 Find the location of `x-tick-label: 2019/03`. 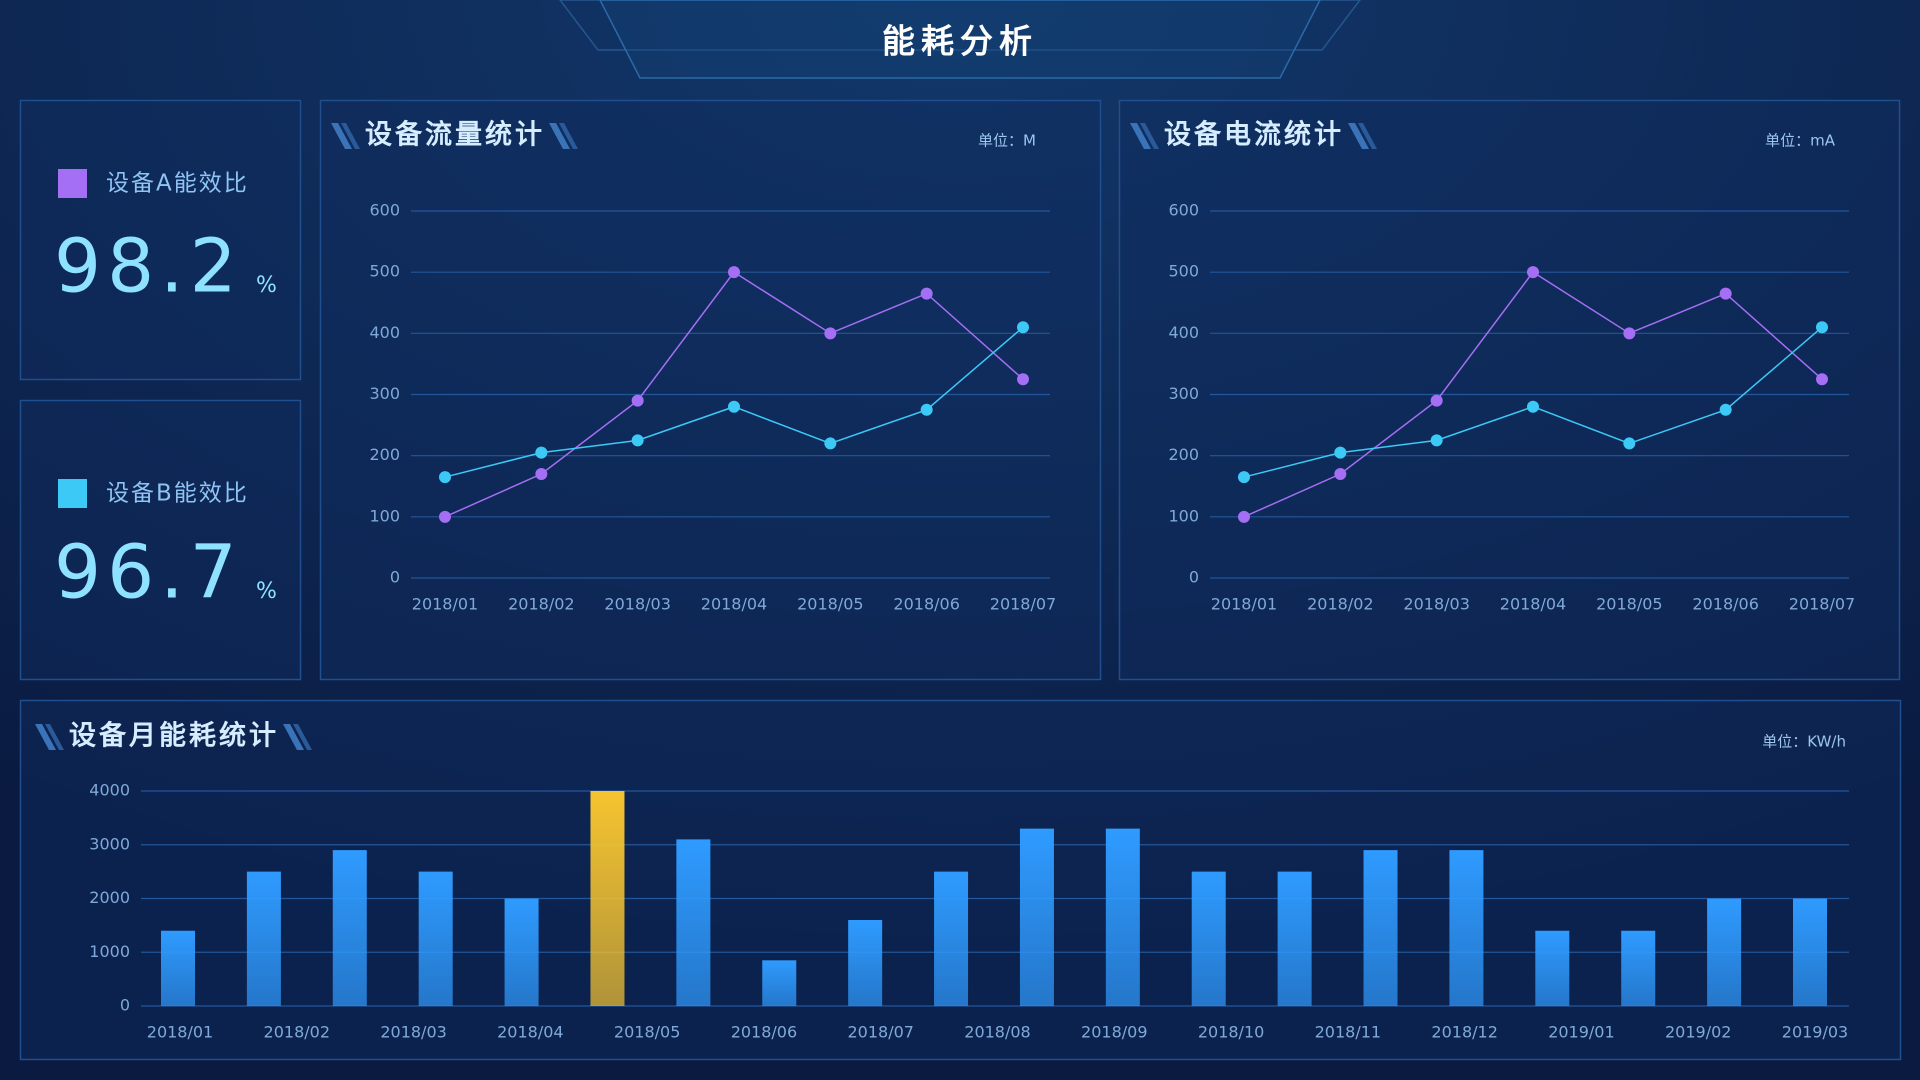

x-tick-label: 2019/03 is located at coordinates (1815, 1032).